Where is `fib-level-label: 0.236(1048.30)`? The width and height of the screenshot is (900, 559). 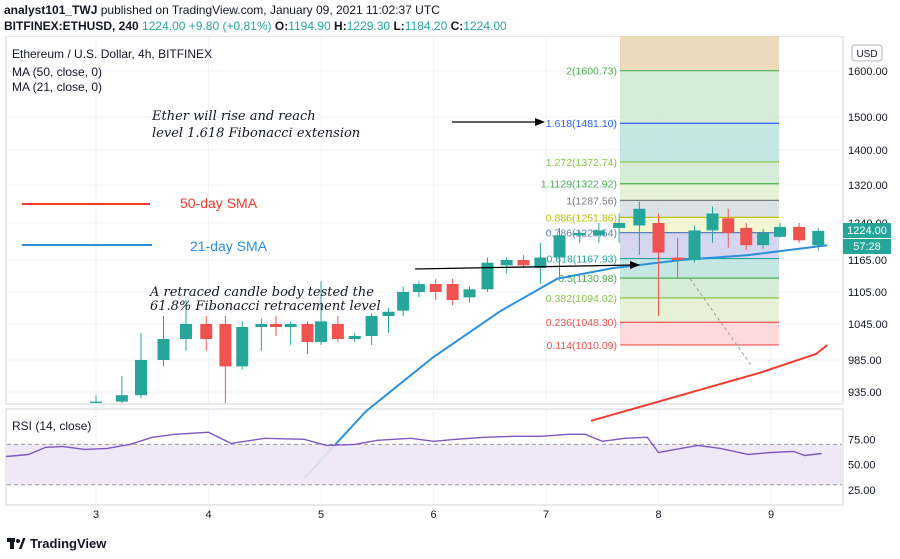 fib-level-label: 0.236(1048.30) is located at coordinates (581, 323).